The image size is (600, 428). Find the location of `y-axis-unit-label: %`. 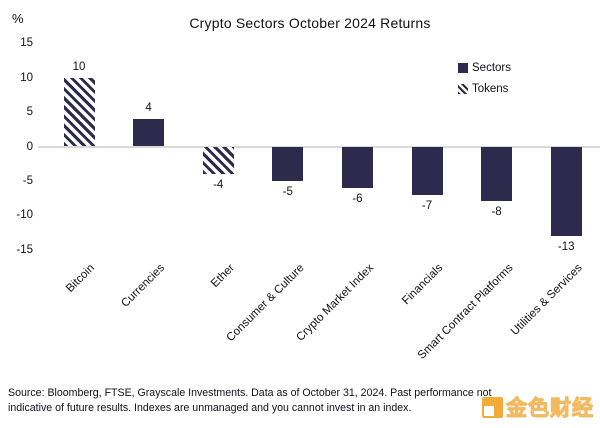

y-axis-unit-label: % is located at coordinates (18, 18).